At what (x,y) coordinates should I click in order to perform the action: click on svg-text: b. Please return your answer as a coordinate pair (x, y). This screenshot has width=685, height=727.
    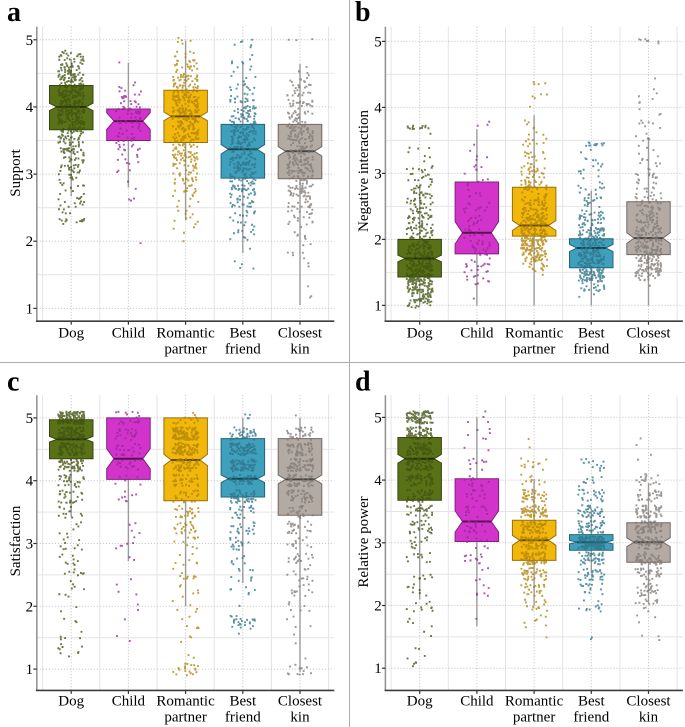
    Looking at the image, I should click on (363, 14).